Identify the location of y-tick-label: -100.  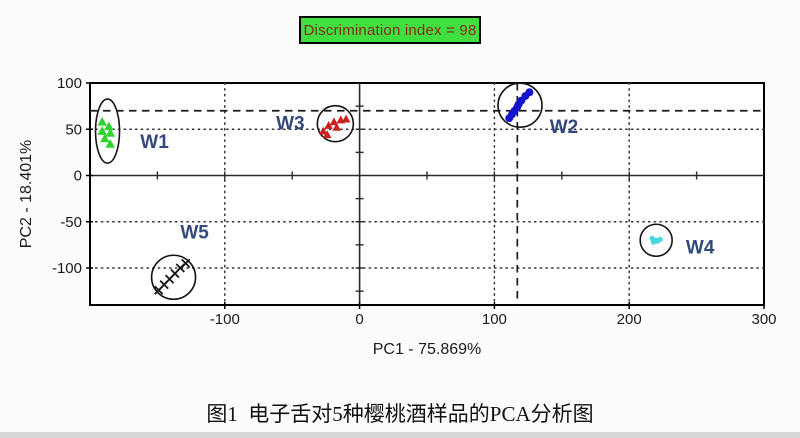
(67, 268).